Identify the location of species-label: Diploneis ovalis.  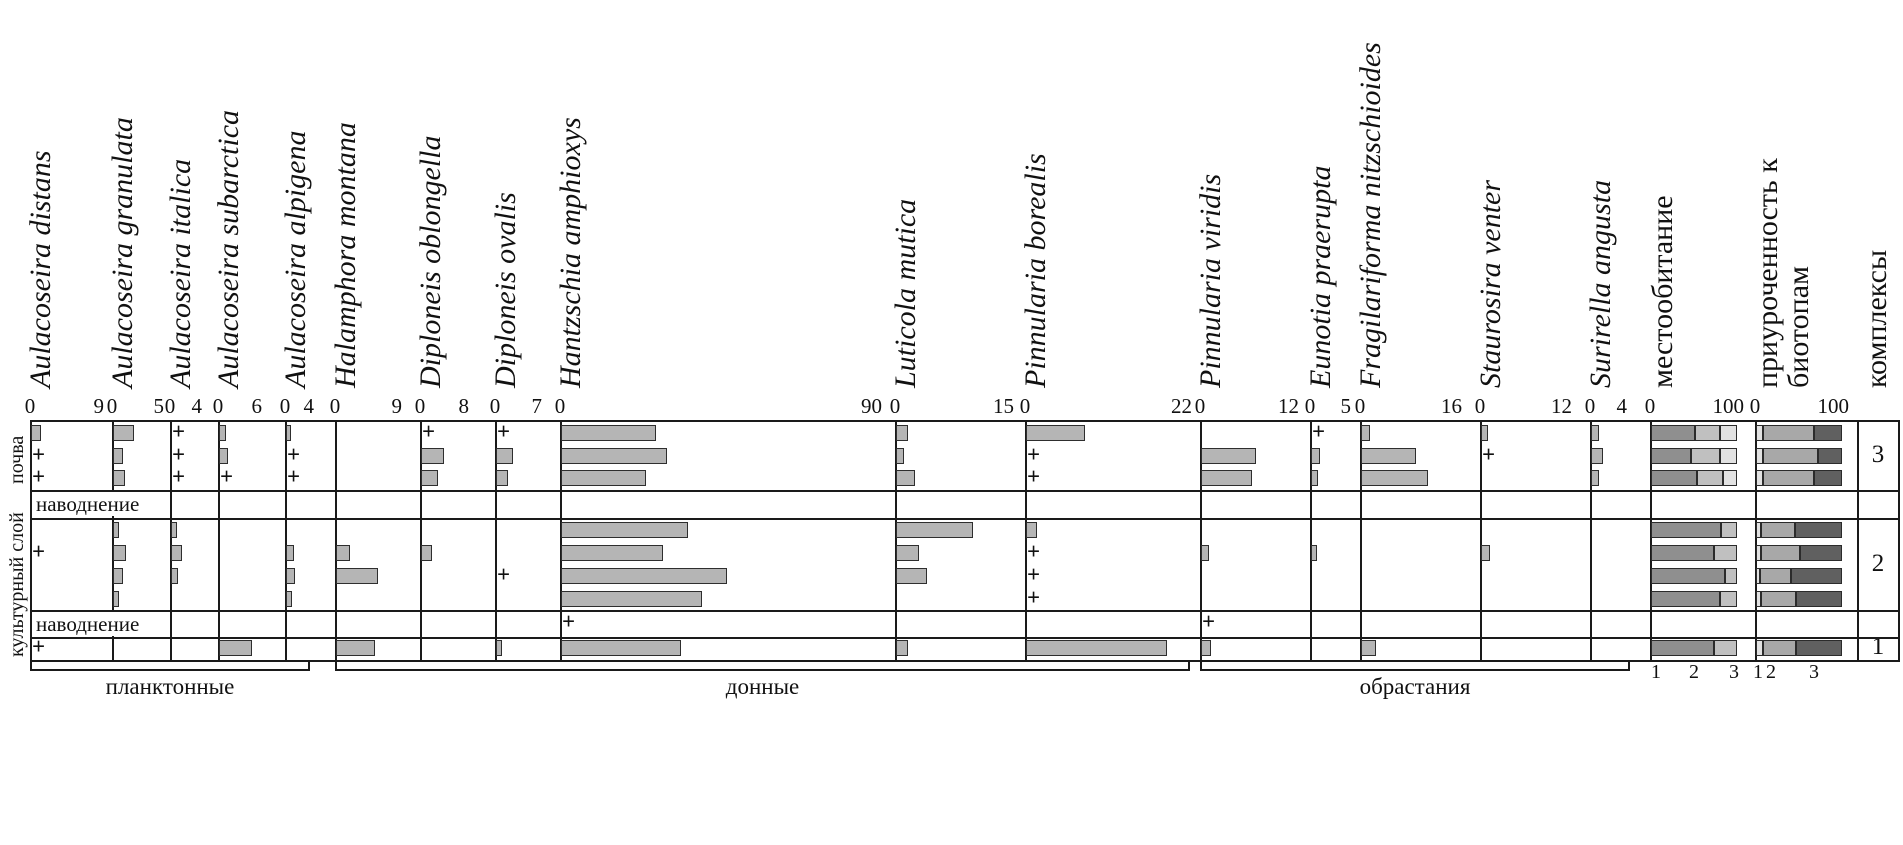
(505, 290).